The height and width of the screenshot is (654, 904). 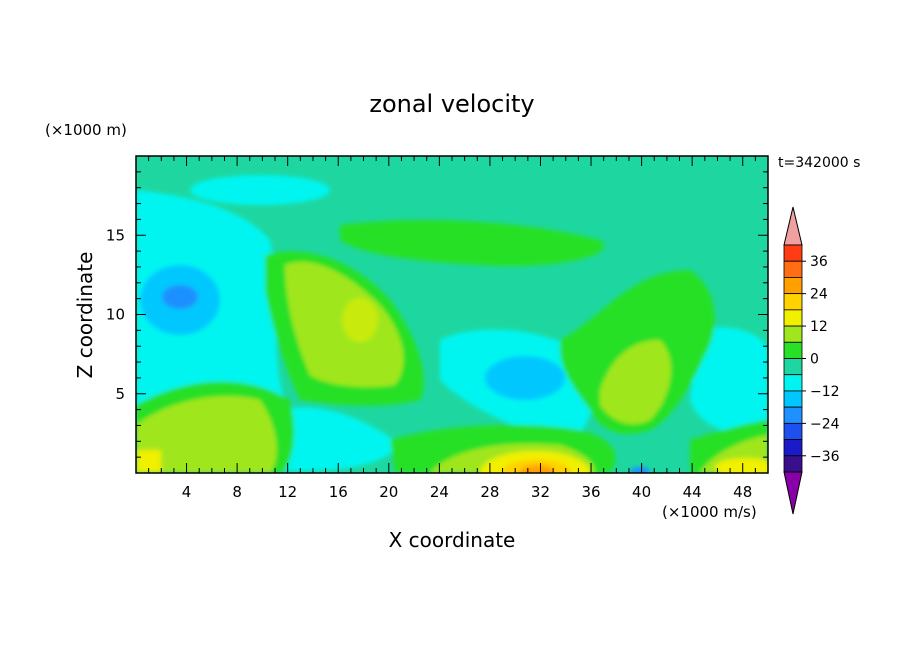 What do you see at coordinates (641, 492) in the screenshot?
I see `x-tick-label: 40` at bounding box center [641, 492].